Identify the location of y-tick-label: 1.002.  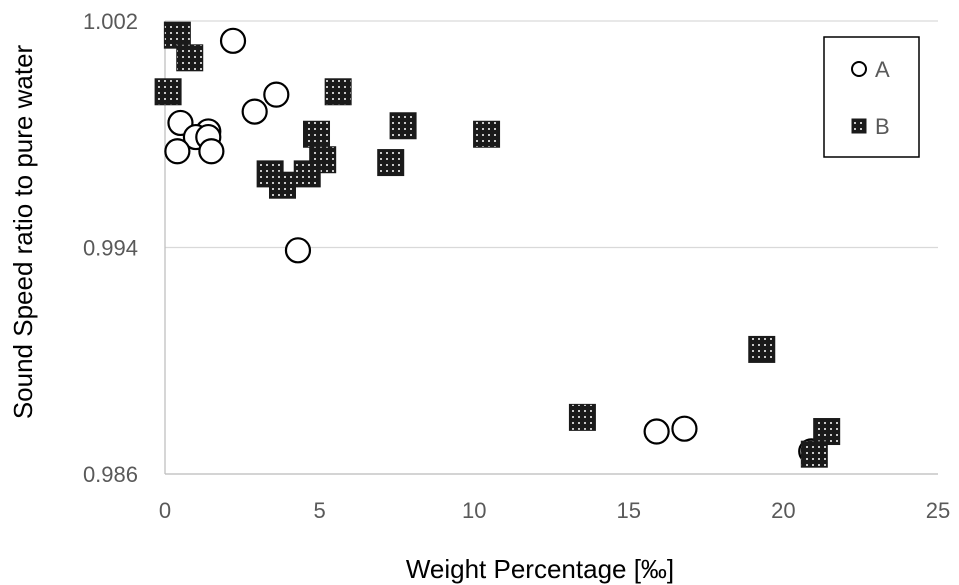
(110, 21).